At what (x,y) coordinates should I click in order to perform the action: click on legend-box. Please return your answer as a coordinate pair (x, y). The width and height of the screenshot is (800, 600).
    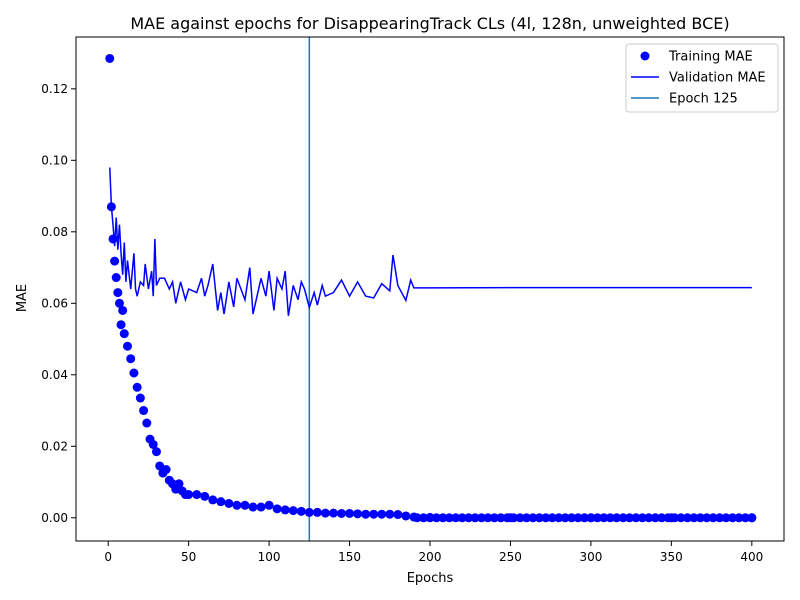
    Looking at the image, I should click on (702, 78).